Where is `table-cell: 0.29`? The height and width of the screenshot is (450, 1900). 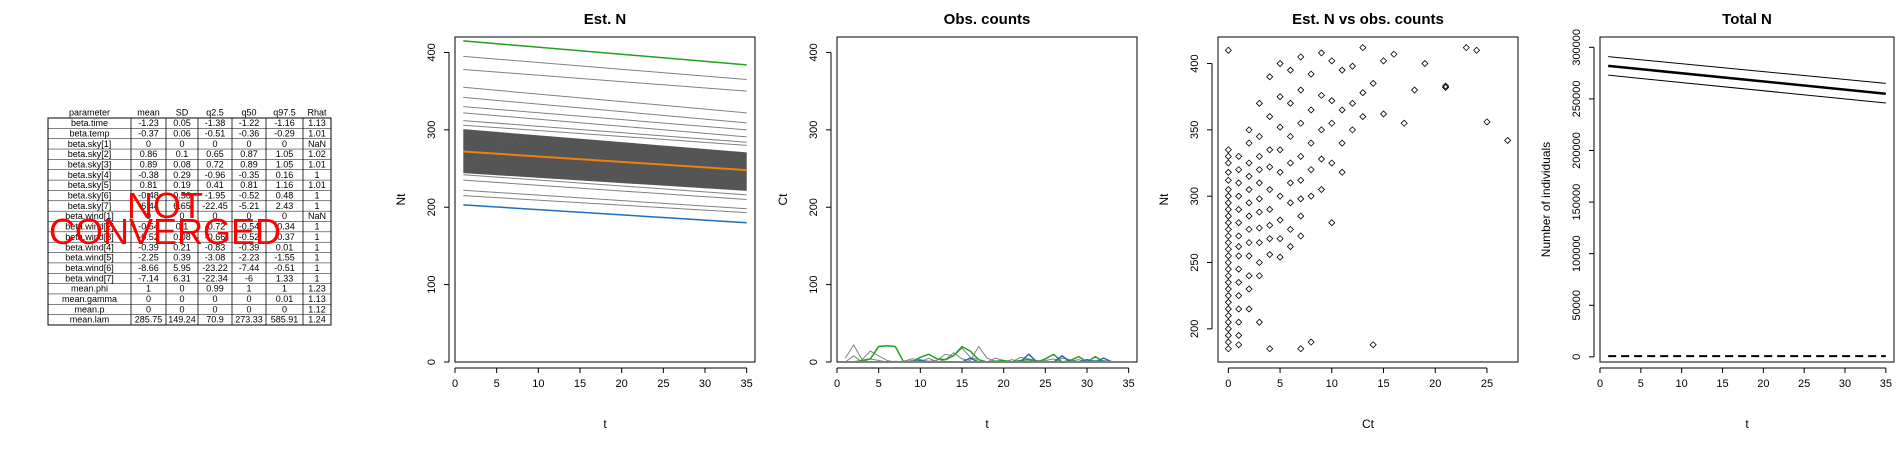 table-cell: 0.29 is located at coordinates (182, 175).